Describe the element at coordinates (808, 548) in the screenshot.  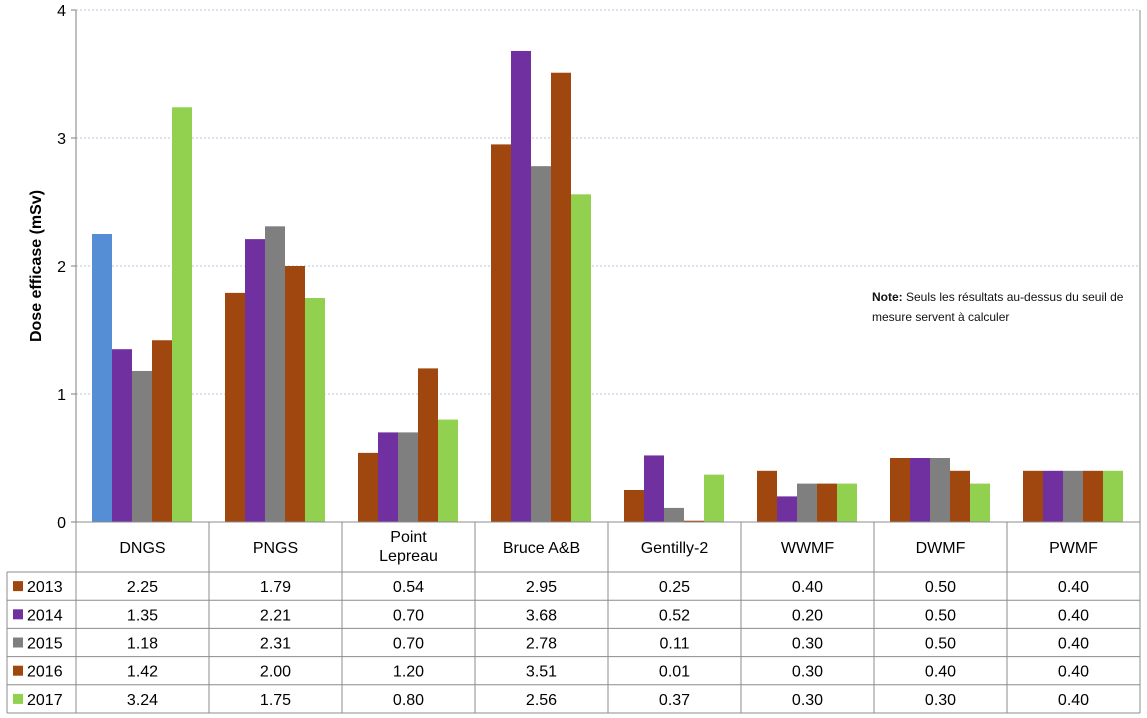
I see `category-label: WWMF` at that location.